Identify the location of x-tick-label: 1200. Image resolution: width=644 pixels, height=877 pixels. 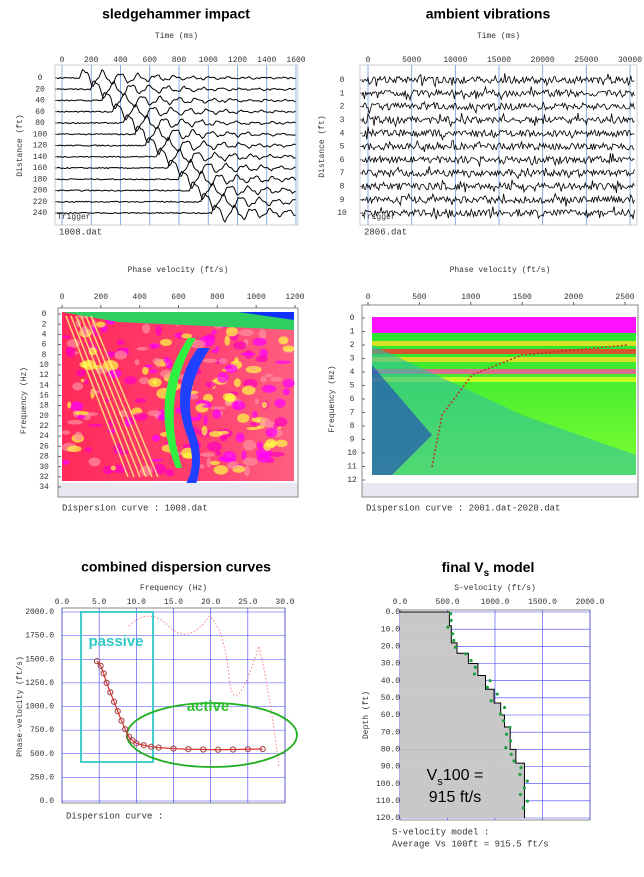
(294, 297).